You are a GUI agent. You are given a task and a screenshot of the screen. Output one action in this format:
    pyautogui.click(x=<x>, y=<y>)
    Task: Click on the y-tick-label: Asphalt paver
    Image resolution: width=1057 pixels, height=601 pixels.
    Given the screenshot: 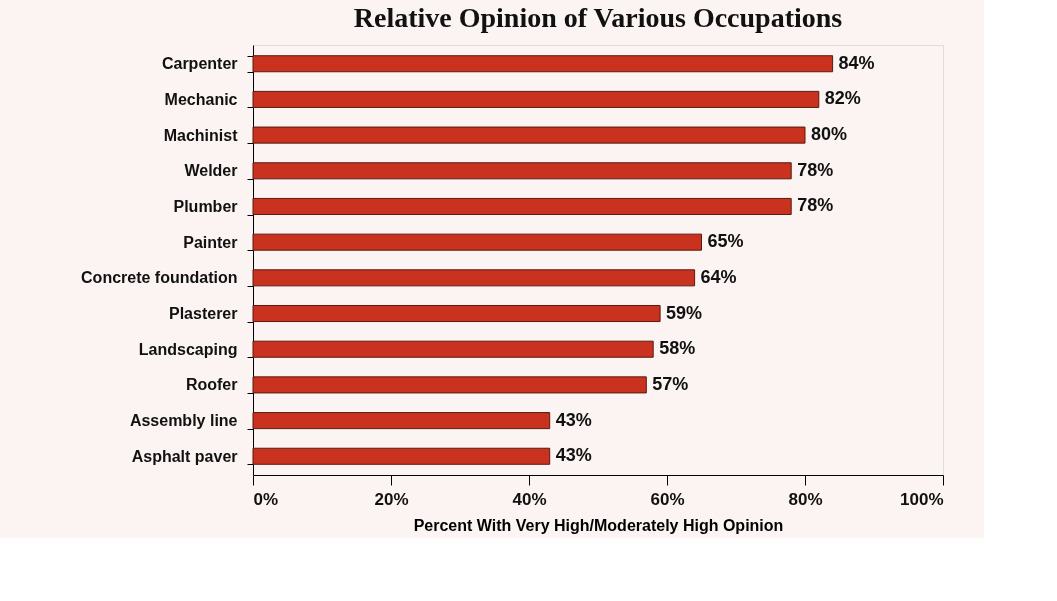 What is the action you would take?
    pyautogui.click(x=184, y=456)
    